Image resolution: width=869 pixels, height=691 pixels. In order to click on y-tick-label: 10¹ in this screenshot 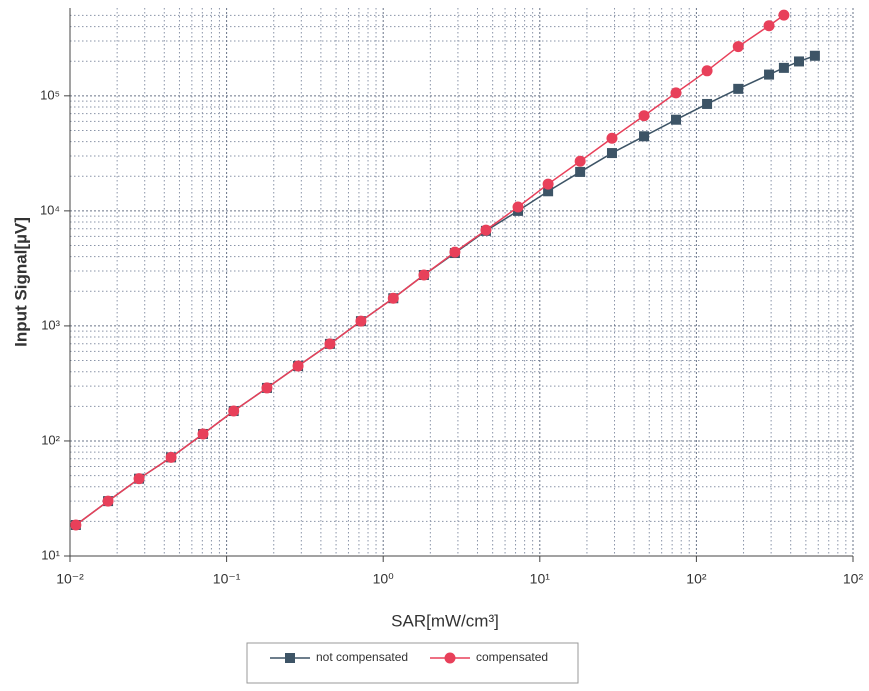, I will do `click(50, 554)`.